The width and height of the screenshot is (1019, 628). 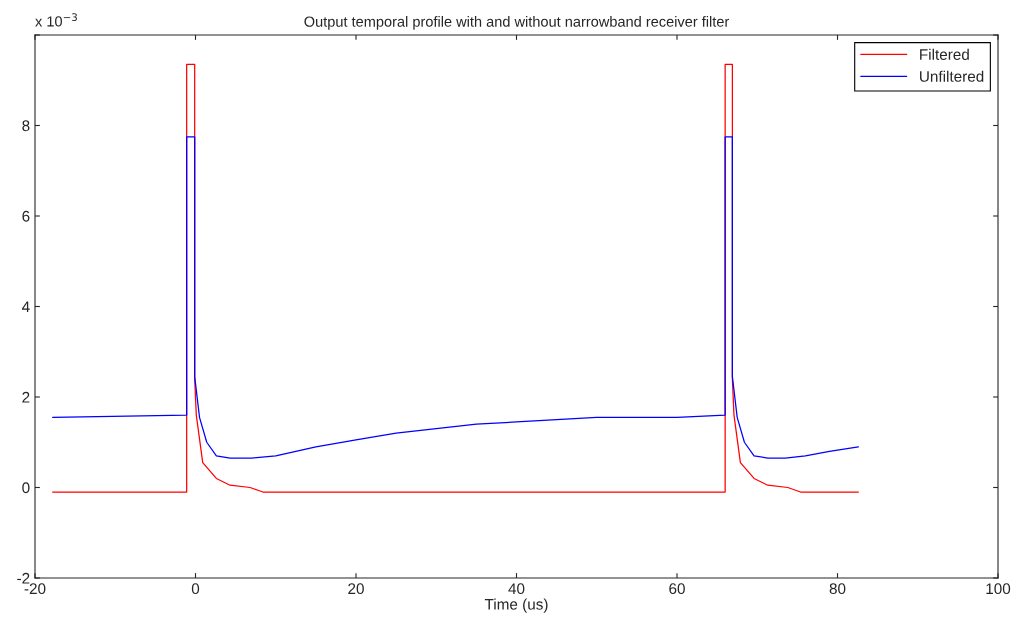 What do you see at coordinates (26, 397) in the screenshot?
I see `y-tick-label: 2` at bounding box center [26, 397].